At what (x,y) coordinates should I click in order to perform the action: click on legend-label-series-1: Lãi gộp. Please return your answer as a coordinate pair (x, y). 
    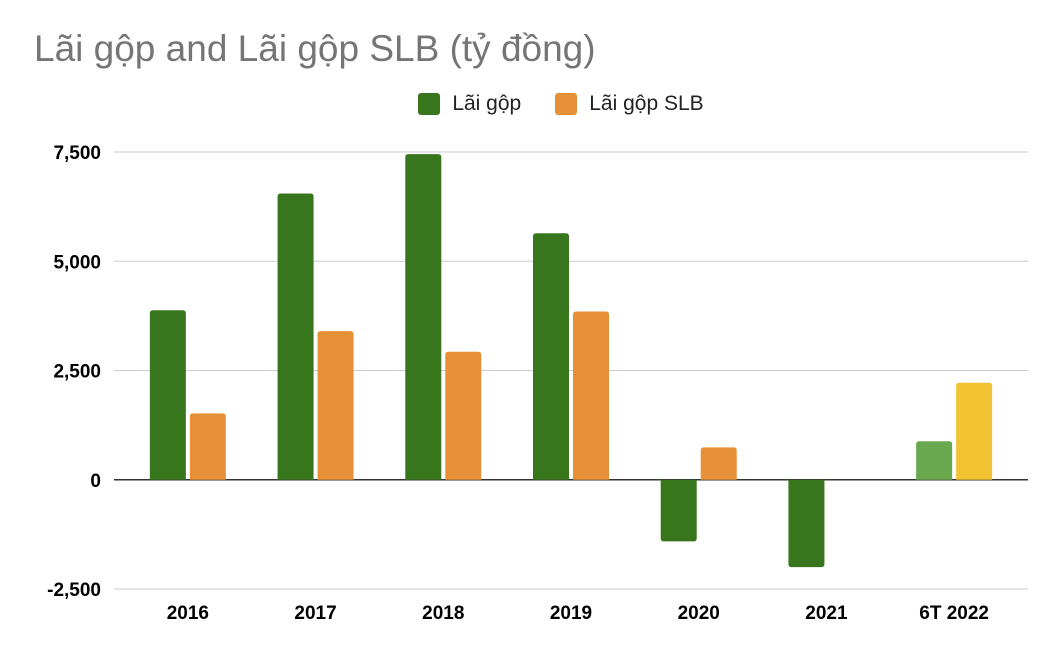
    Looking at the image, I should click on (487, 103).